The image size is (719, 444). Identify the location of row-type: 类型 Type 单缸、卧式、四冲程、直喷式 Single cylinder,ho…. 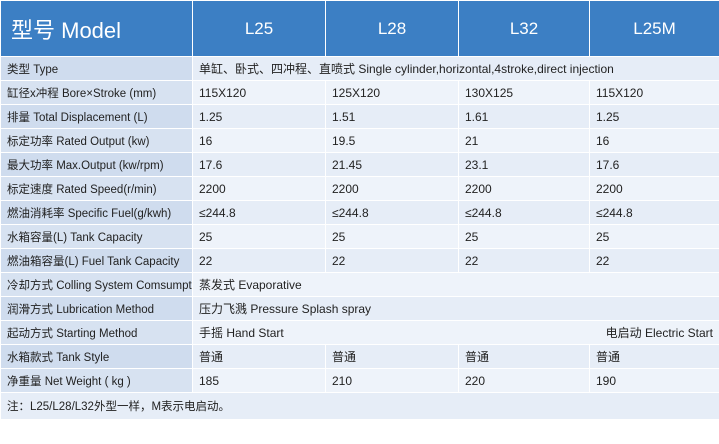
(359, 68).